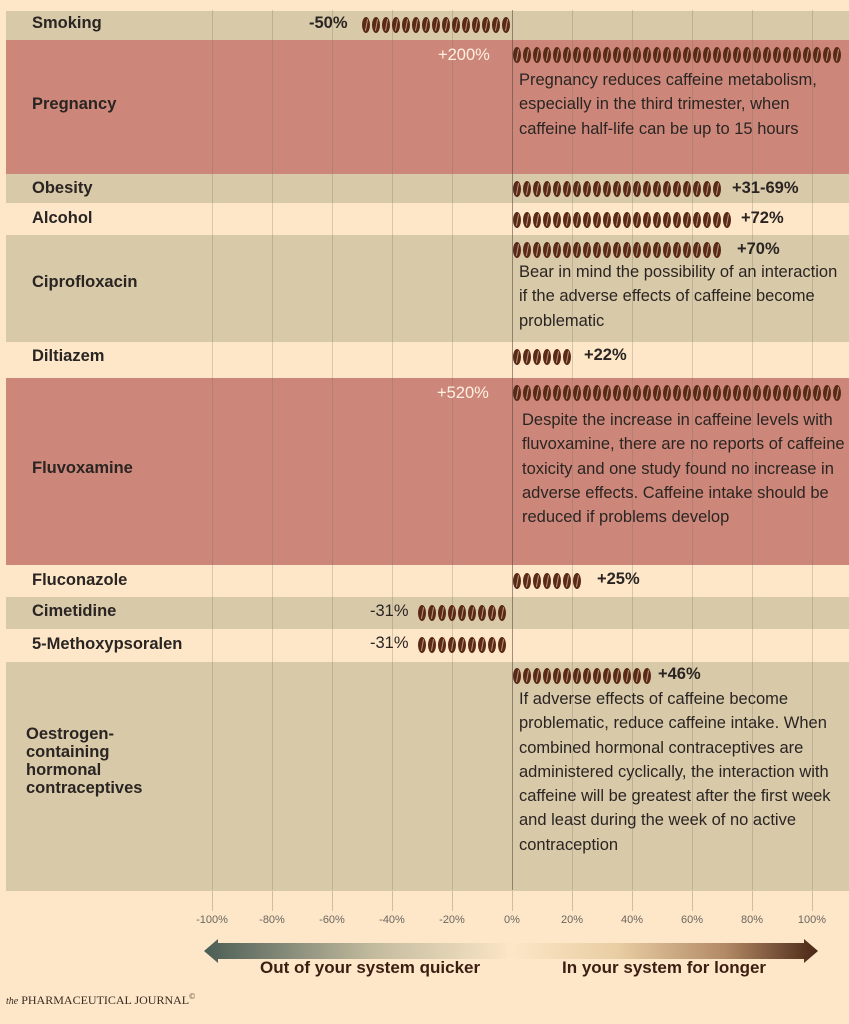 The width and height of the screenshot is (849, 1024). I want to click on row-label-fluvoxamine: Fluvoxamine, so click(82, 468).